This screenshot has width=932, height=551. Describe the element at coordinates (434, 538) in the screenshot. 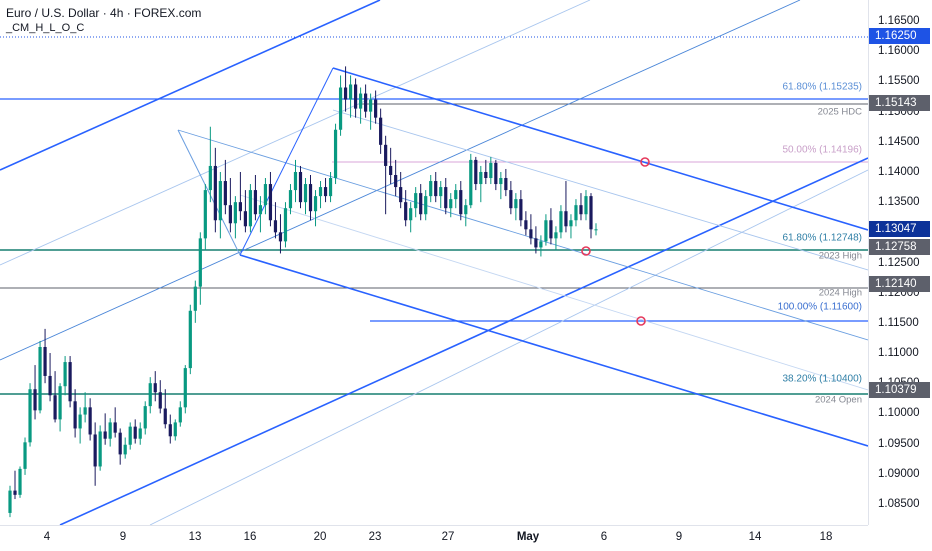

I see `time-axis` at that location.